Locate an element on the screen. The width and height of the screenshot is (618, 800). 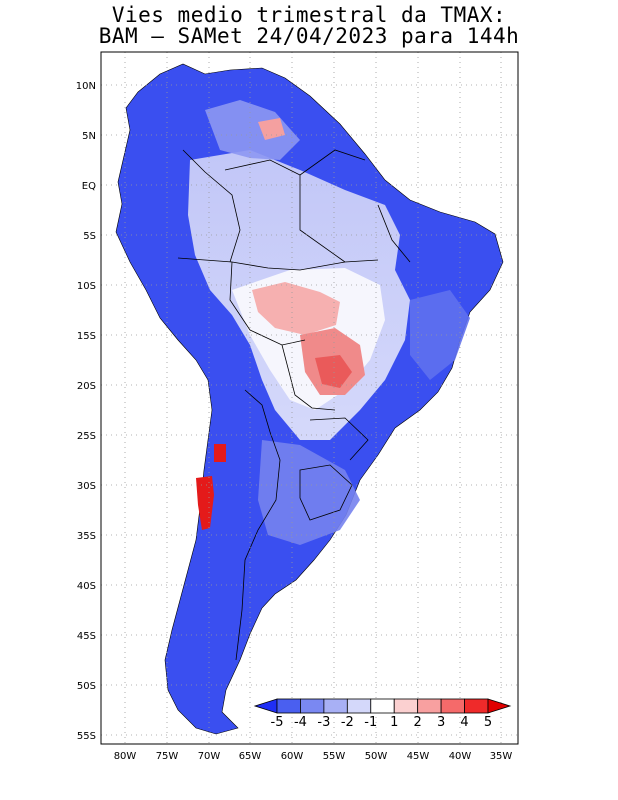
colorbar-label: -2 is located at coordinates (347, 722).